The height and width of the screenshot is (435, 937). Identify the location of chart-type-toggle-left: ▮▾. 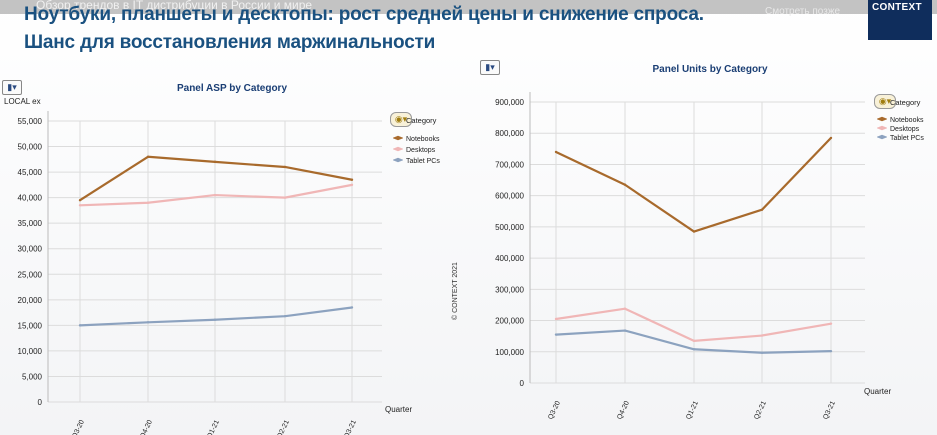
(12, 87).